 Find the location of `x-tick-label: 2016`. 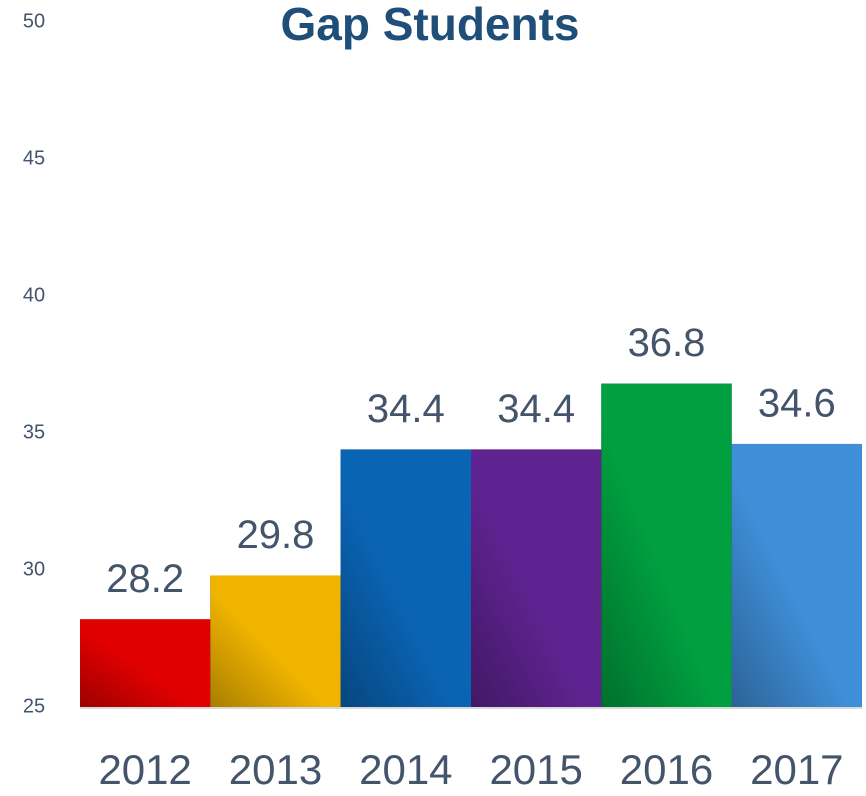

x-tick-label: 2016 is located at coordinates (666, 769).